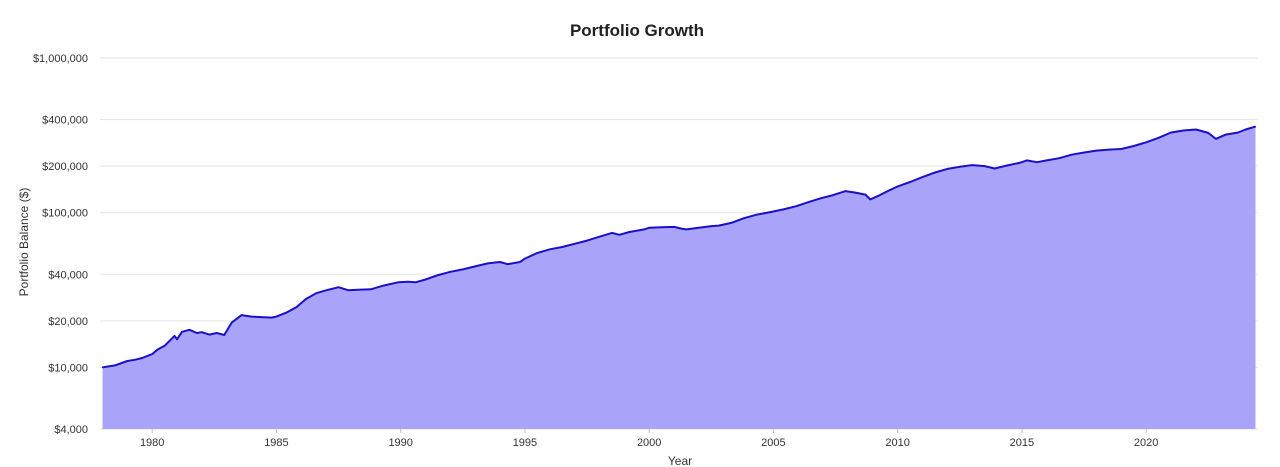 The image size is (1280, 467). What do you see at coordinates (71, 430) in the screenshot?
I see `y-tick-label: $4,000` at bounding box center [71, 430].